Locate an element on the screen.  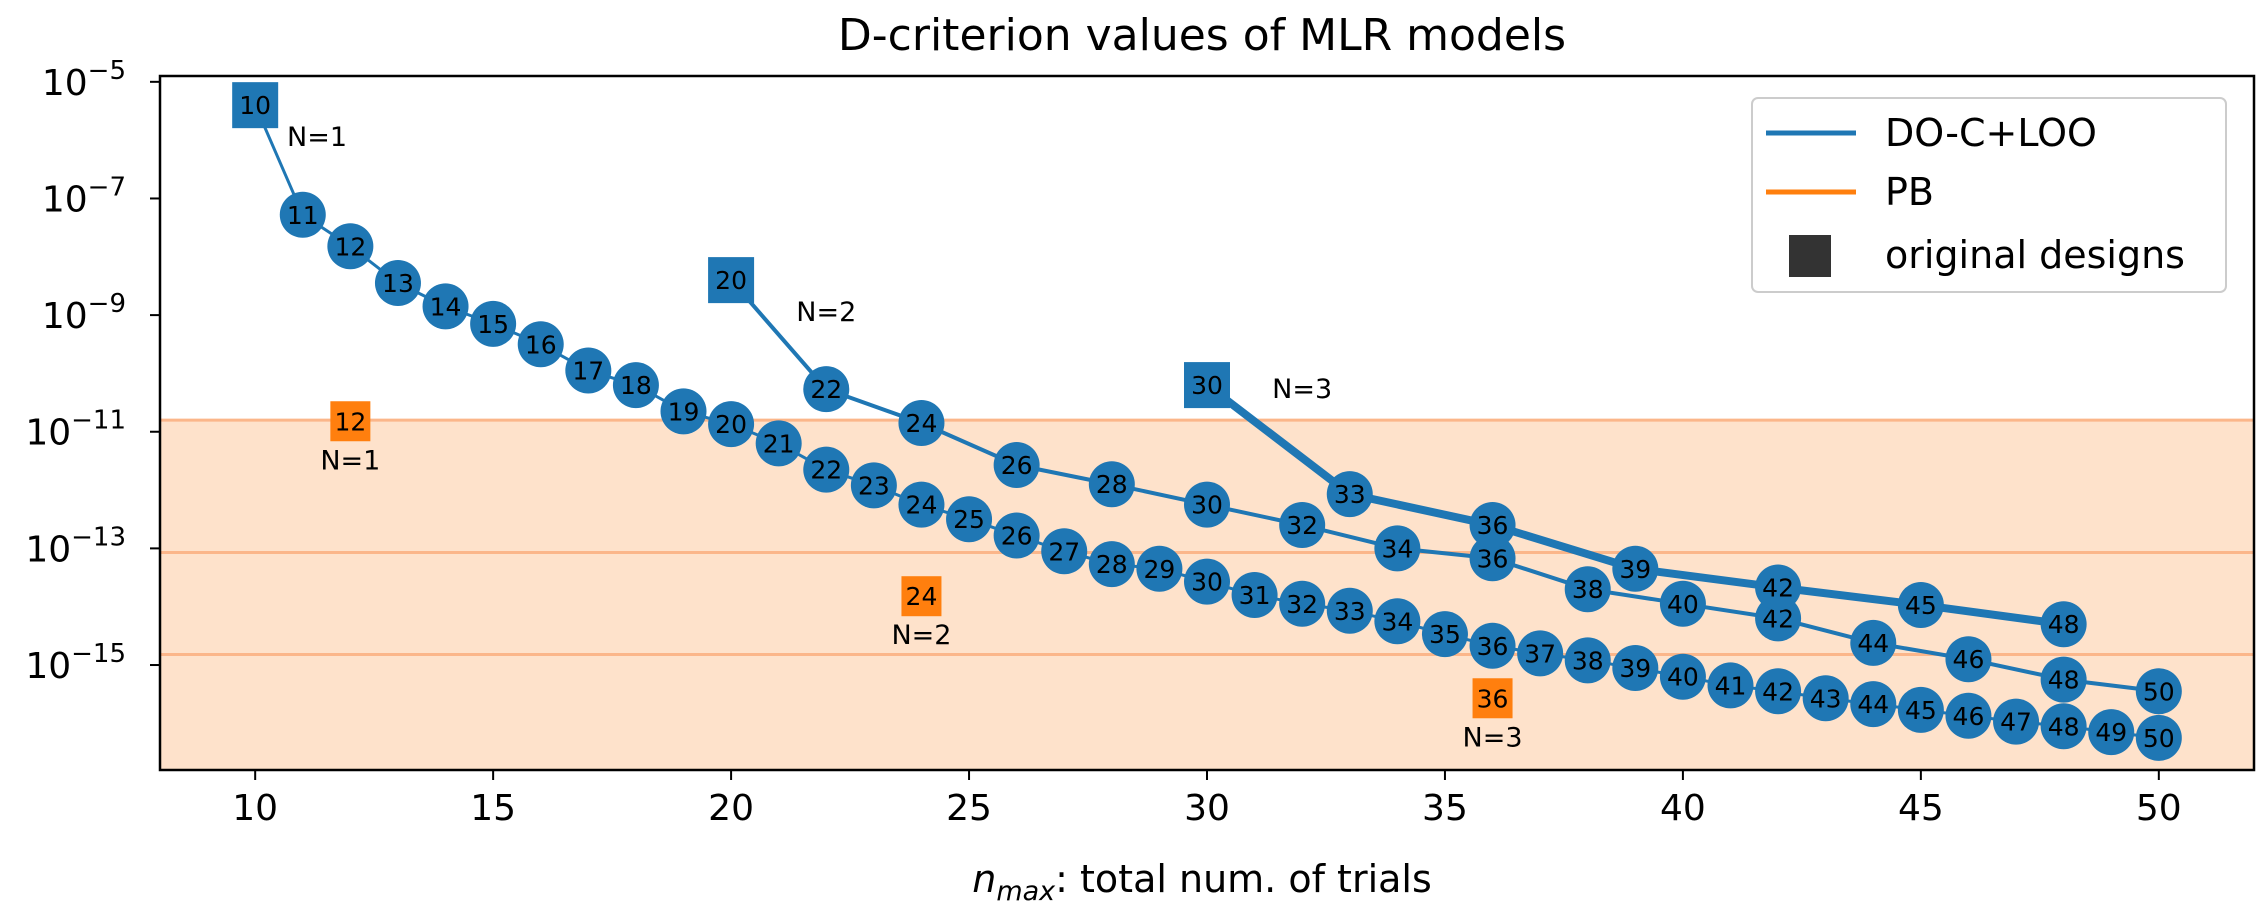
series-0-point-label-15: 26 is located at coordinates (1017, 536).